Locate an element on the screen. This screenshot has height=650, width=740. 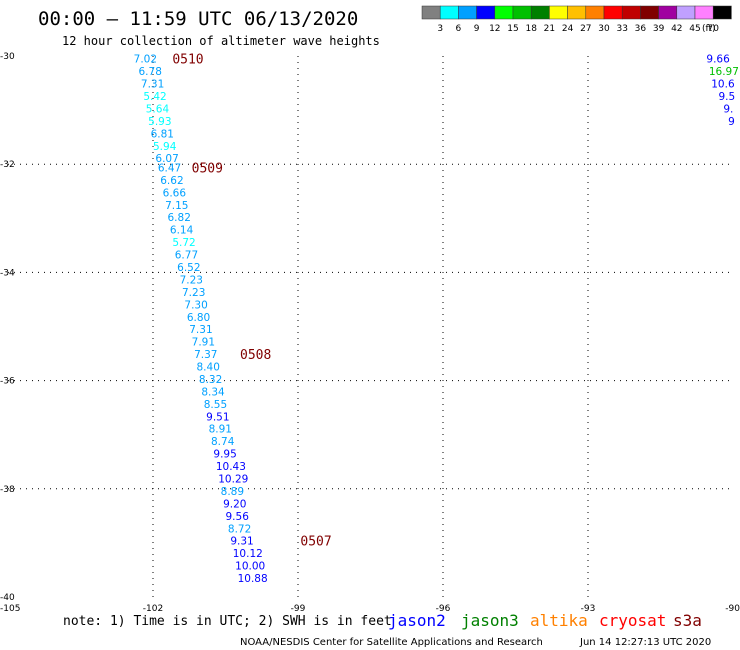
scale-label: 24 is located at coordinates (568, 29).